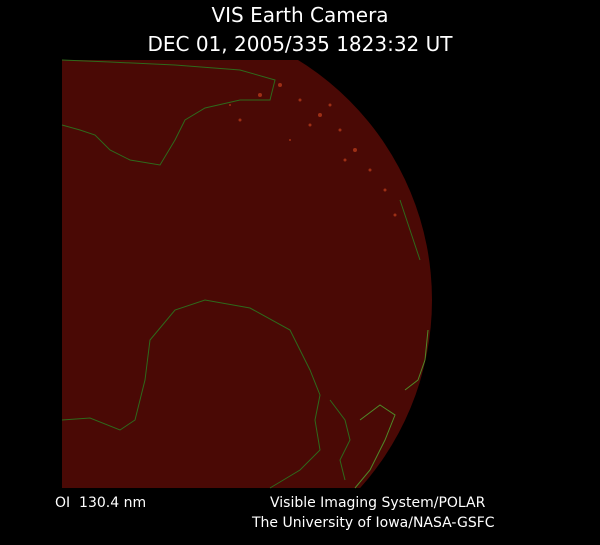 This screenshot has height=545, width=600. I want to click on instrument: Visible Imaging System/POLAR, so click(378, 503).